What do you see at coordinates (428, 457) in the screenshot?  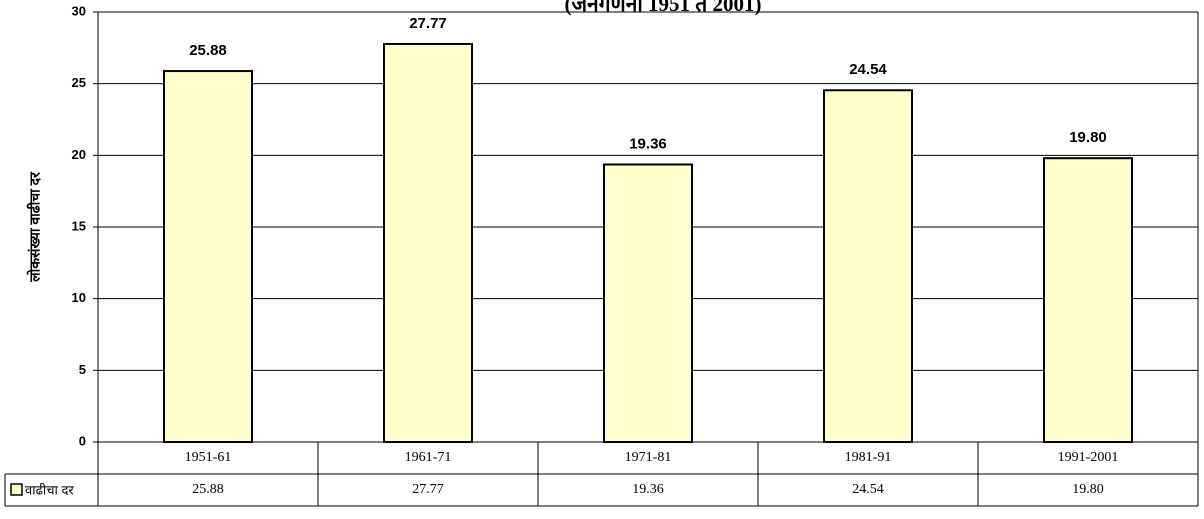 I see `x-tick-label: 1961-71` at bounding box center [428, 457].